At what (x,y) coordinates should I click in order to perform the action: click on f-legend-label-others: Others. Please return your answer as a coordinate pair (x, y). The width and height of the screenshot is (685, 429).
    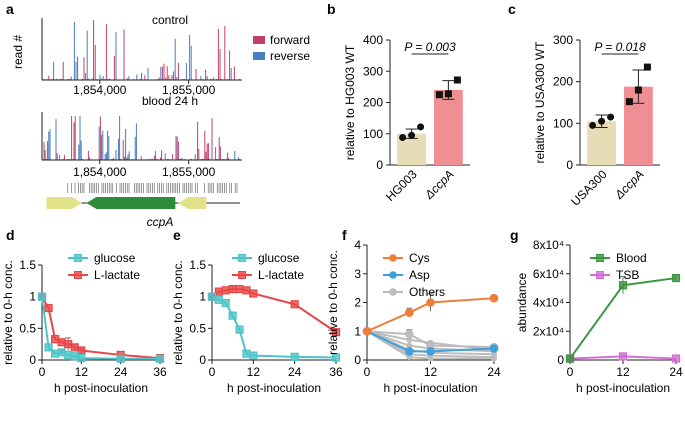
    Looking at the image, I should click on (427, 292).